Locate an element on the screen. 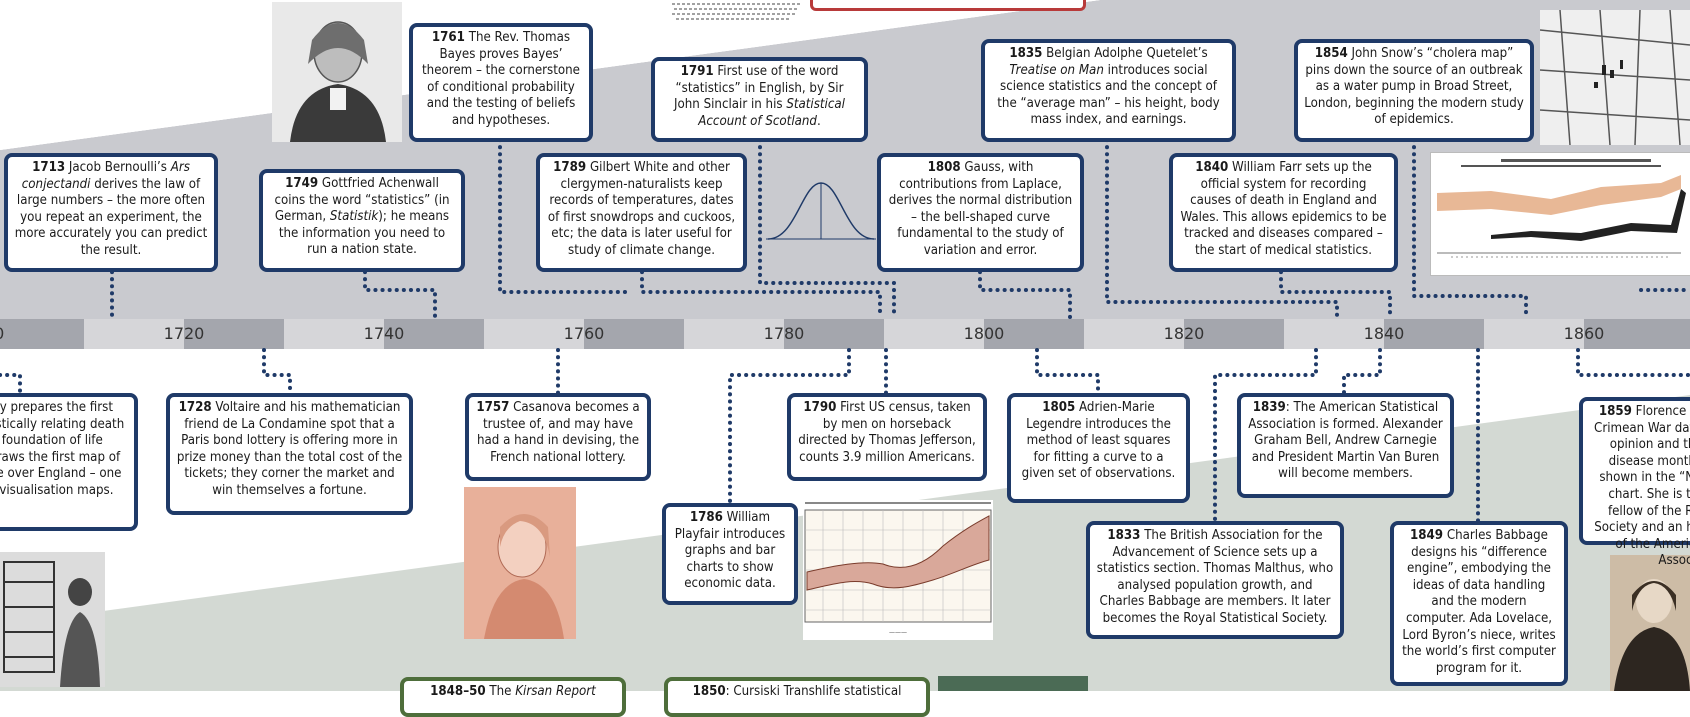 The height and width of the screenshot is (717, 1690). event-1848-50: 1848–50 The Kirsan Report is located at coordinates (513, 697).